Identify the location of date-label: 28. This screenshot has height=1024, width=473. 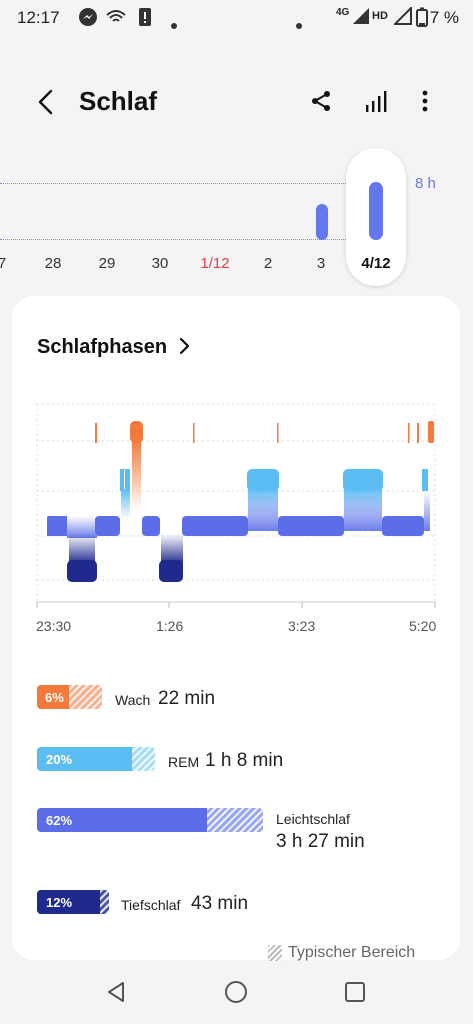
(53, 263).